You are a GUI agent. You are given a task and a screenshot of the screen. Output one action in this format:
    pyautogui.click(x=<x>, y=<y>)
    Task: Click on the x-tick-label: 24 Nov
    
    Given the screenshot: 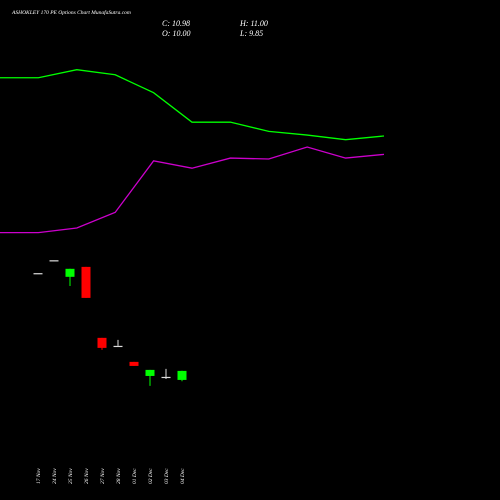 What is the action you would take?
    pyautogui.click(x=54, y=476)
    